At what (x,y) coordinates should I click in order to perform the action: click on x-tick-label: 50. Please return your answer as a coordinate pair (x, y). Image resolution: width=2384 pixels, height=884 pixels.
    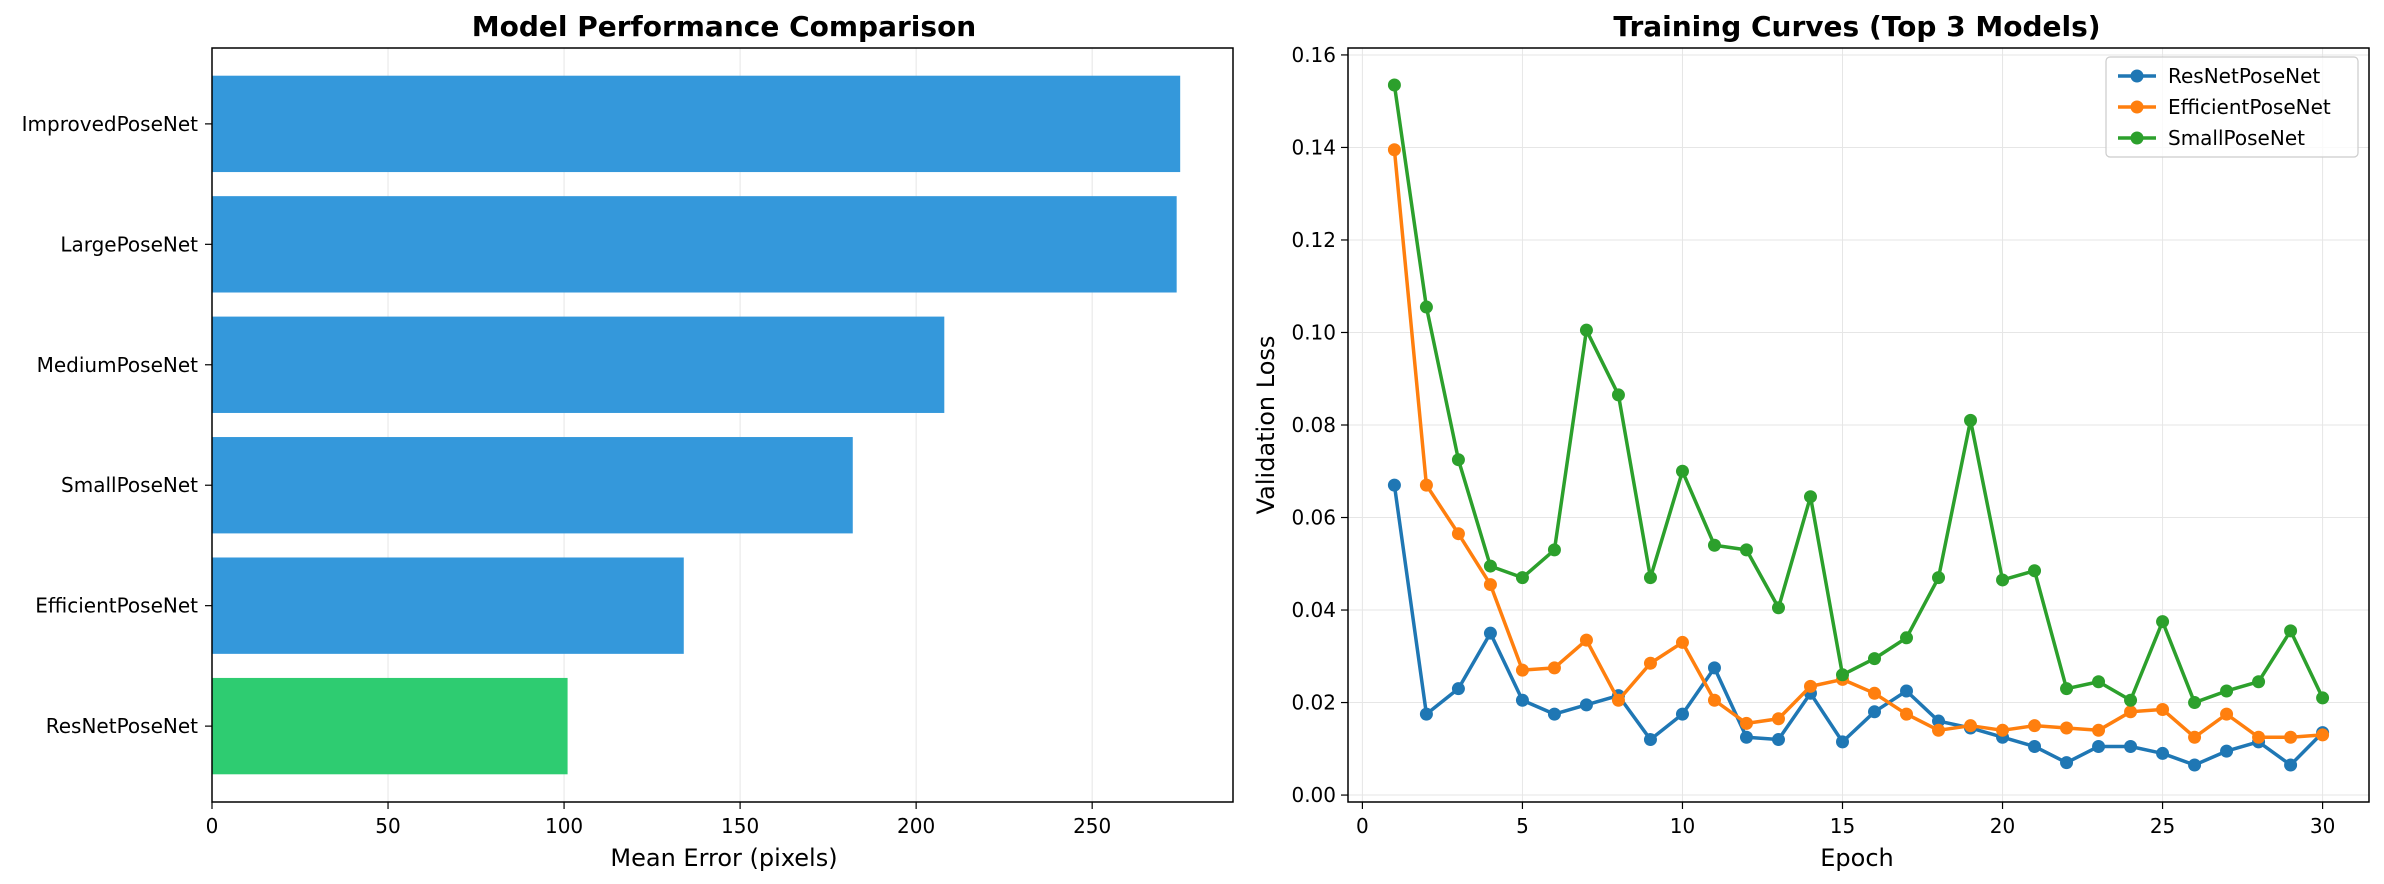
    Looking at the image, I should click on (387, 826).